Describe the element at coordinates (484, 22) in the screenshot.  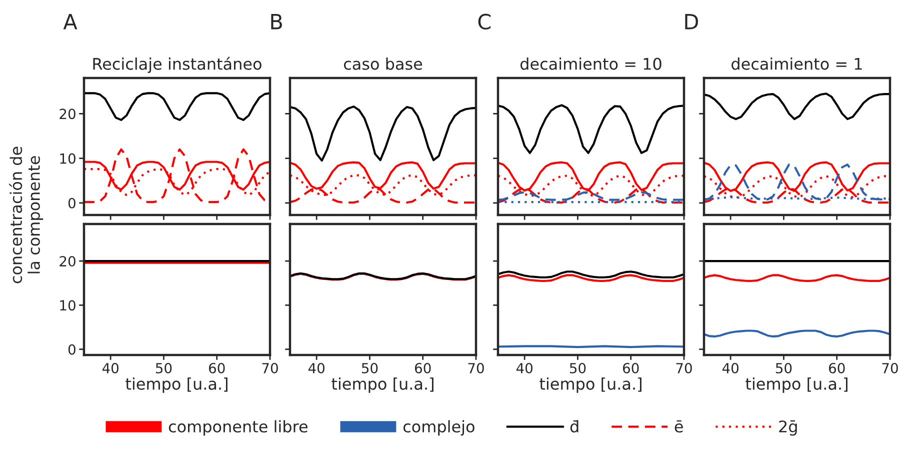
I see `chart-title: C` at that location.